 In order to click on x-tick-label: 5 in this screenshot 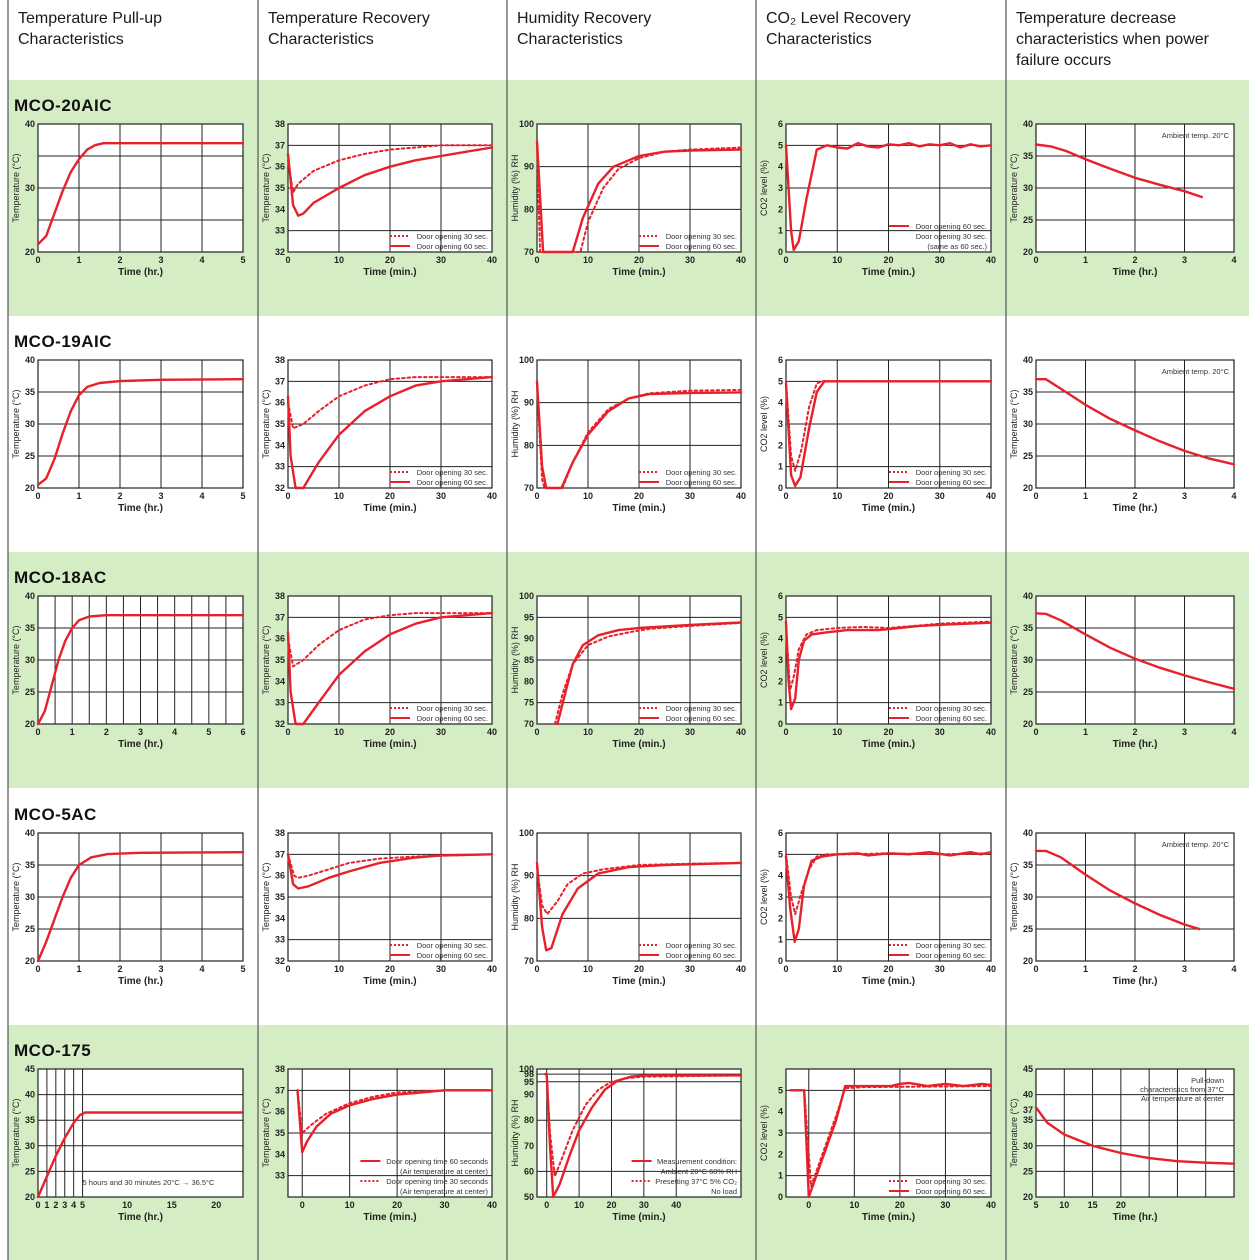, I will do `click(208, 732)`.